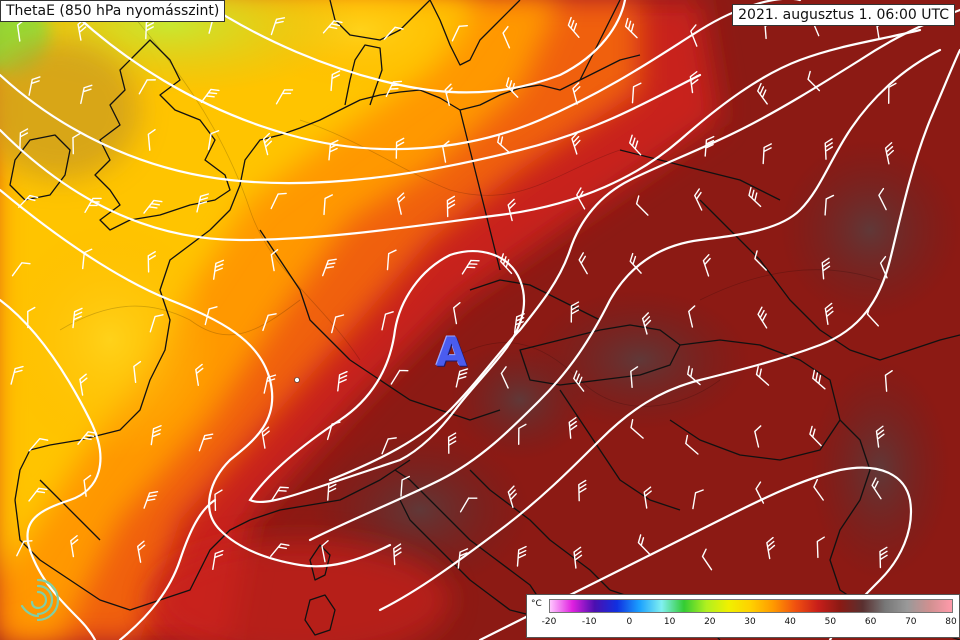  What do you see at coordinates (363, 75) in the screenshot?
I see `coast-denmark` at bounding box center [363, 75].